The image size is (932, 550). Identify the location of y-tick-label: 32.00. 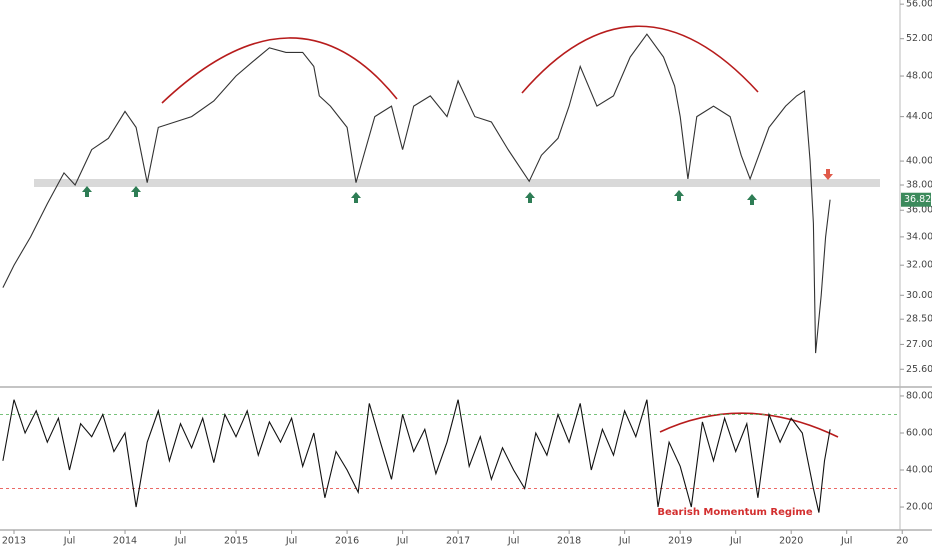
(919, 265).